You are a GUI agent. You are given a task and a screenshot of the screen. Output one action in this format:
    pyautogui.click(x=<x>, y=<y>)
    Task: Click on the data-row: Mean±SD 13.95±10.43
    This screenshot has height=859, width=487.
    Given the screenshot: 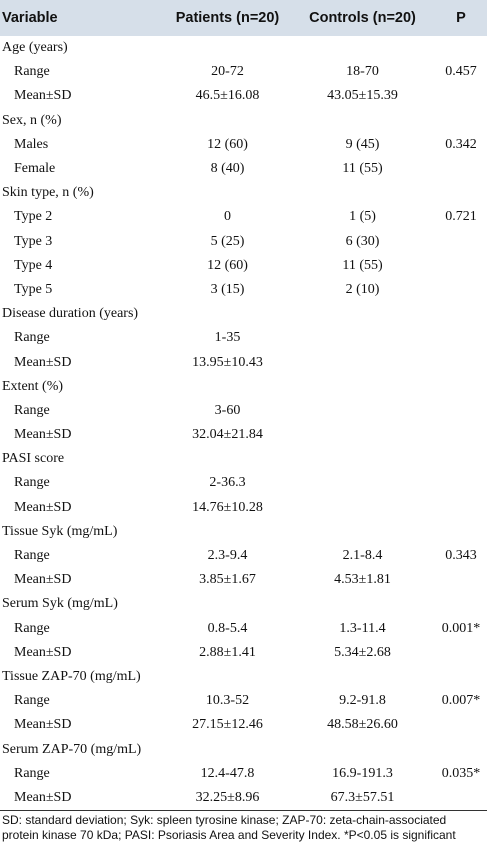 What is the action you would take?
    pyautogui.click(x=243, y=362)
    